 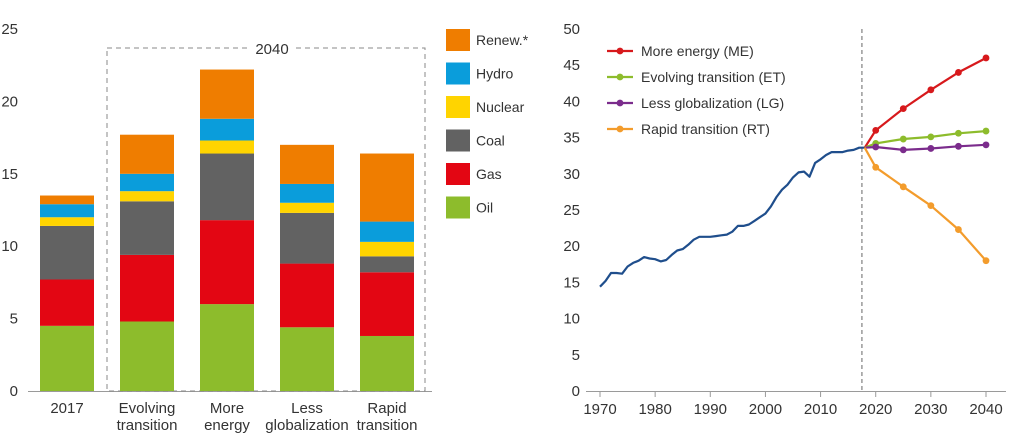 I want to click on group-label-2040: 2040, so click(x=271, y=49).